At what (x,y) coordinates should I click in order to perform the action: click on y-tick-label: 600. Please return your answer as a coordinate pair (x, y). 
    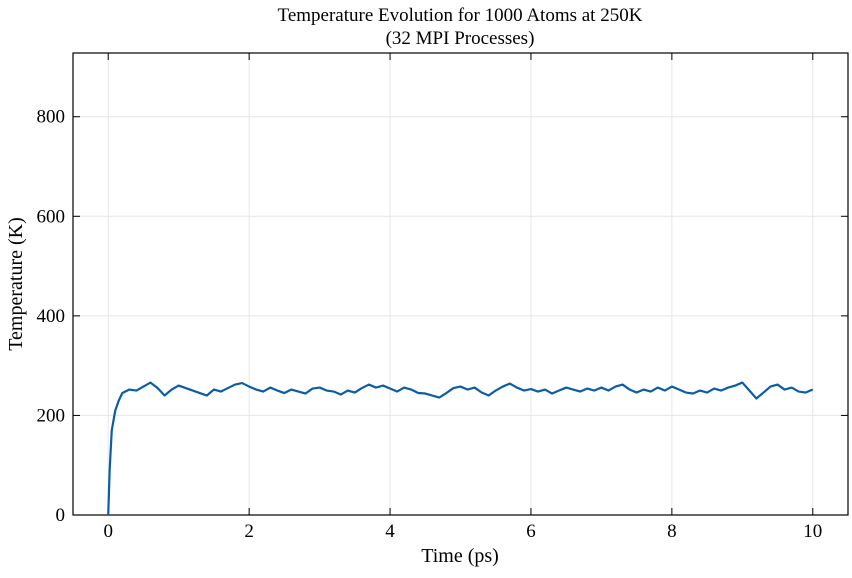
    Looking at the image, I should click on (51, 216).